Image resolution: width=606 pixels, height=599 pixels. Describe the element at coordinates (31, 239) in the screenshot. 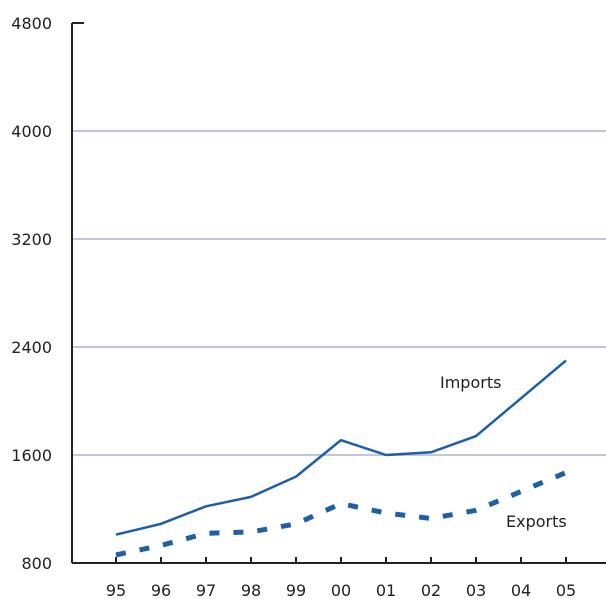

I see `y-tick-label: 3200` at that location.